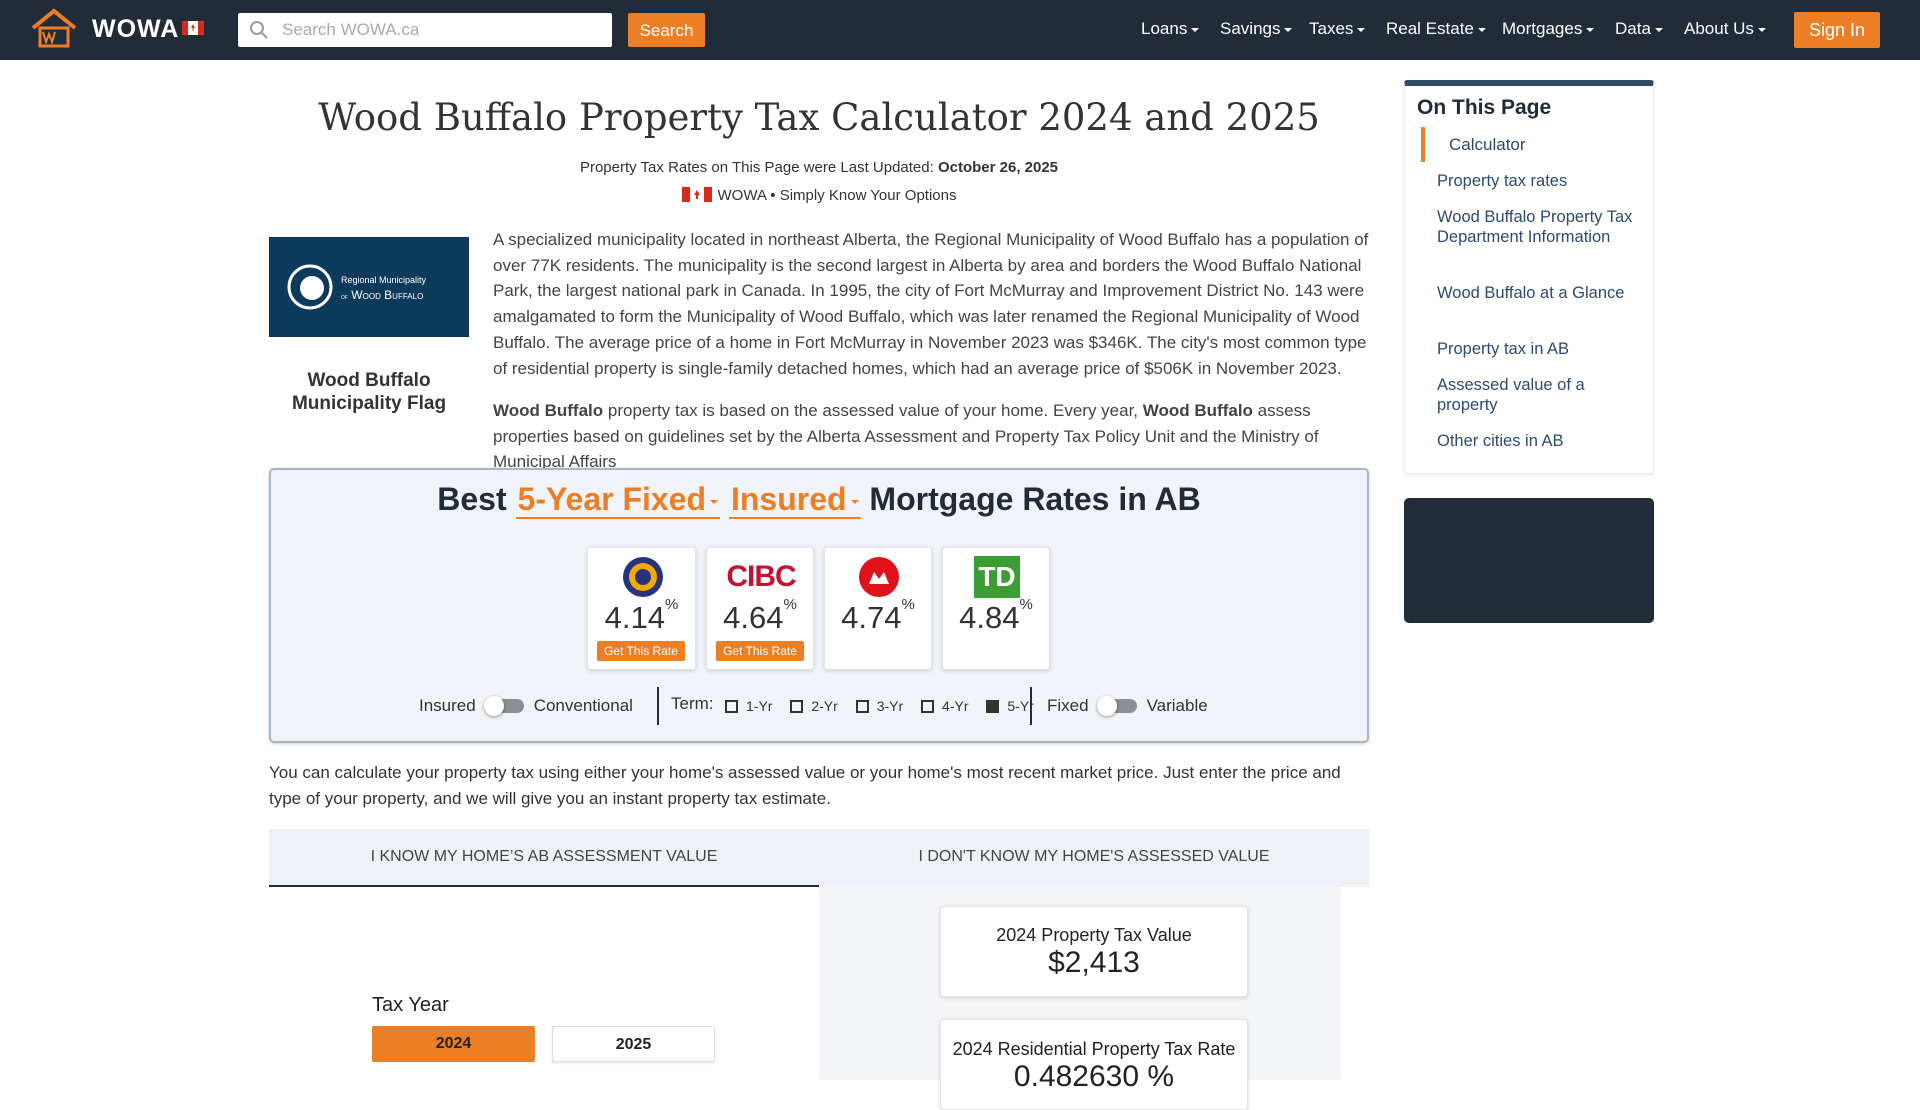 Image resolution: width=1920 pixels, height=1110 pixels. I want to click on brand: WOWA, so click(136, 29).